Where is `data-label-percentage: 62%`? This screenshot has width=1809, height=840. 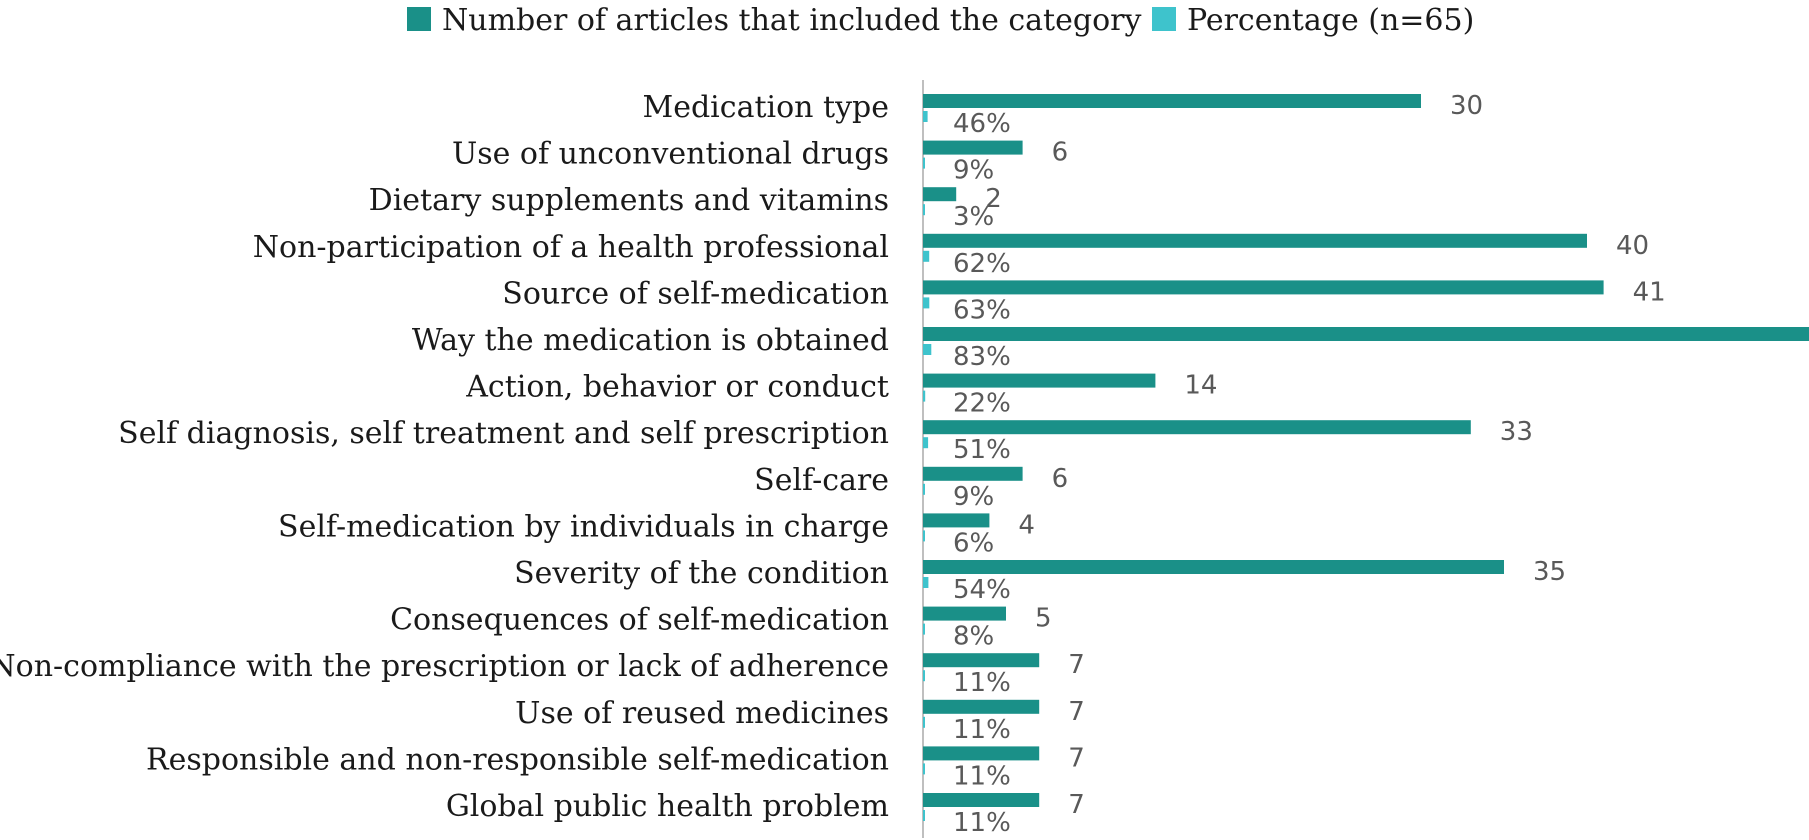
data-label-percentage: 62% is located at coordinates (982, 264).